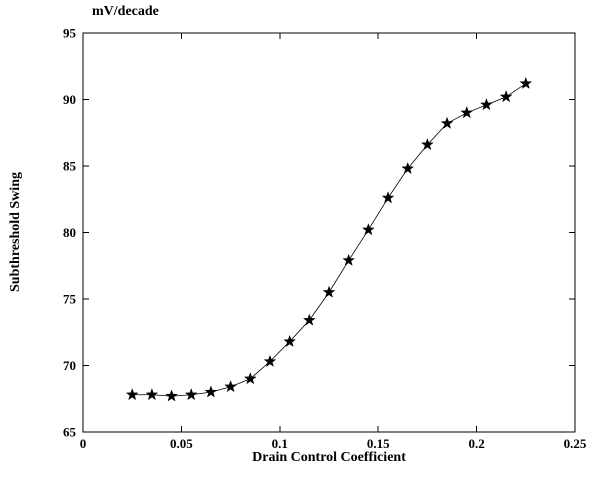  What do you see at coordinates (83, 443) in the screenshot?
I see `x-tick-label: 0` at bounding box center [83, 443].